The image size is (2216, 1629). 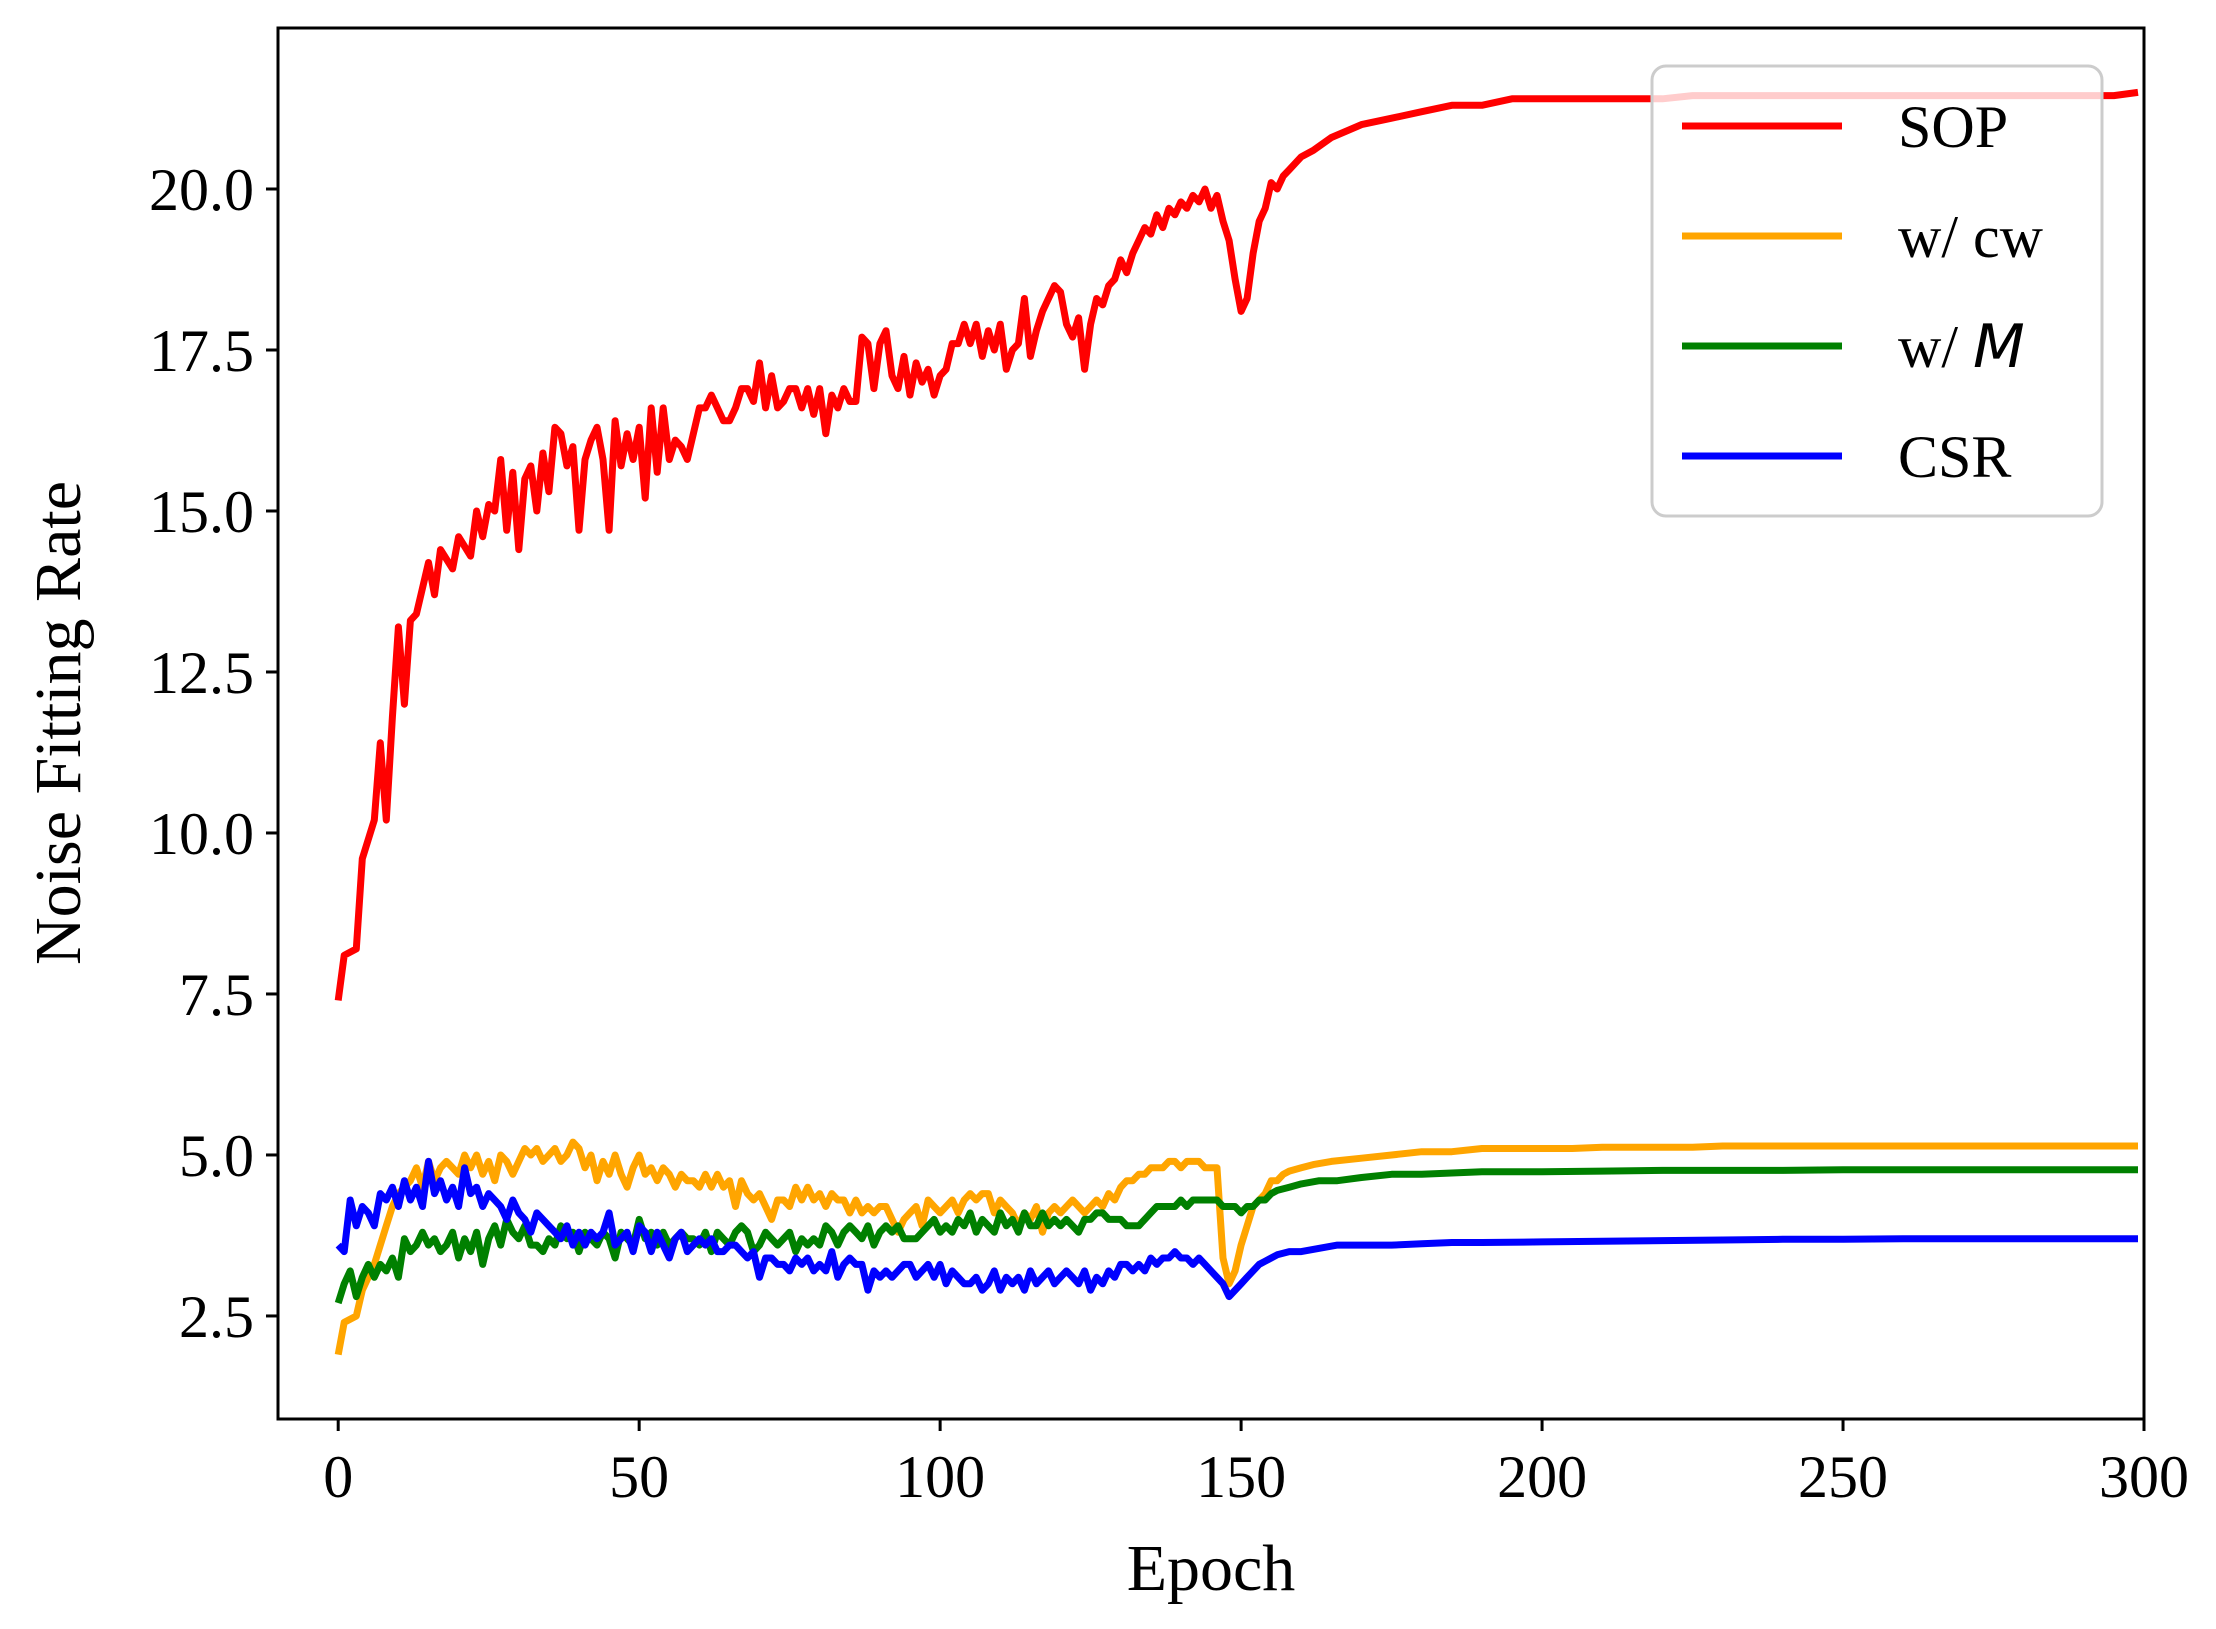 What do you see at coordinates (201, 512) in the screenshot?
I see `y-tick-label: 15.0` at bounding box center [201, 512].